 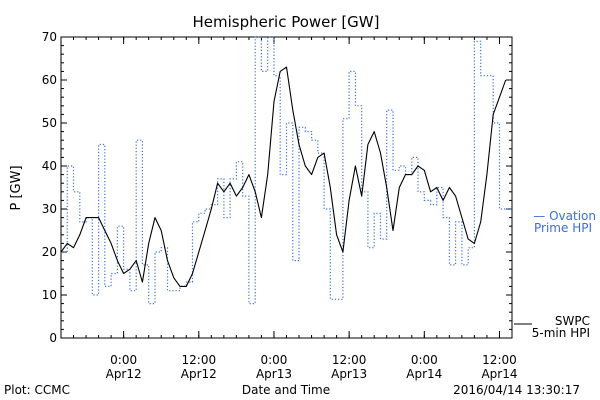 What do you see at coordinates (49, 37) in the screenshot?
I see `y-tick-label: 70` at bounding box center [49, 37].